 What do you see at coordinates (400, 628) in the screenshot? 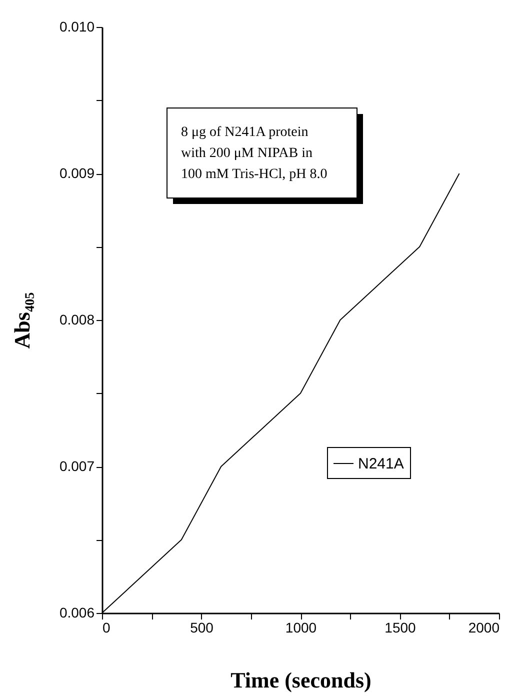
I see `x-tick-label: 1500` at bounding box center [400, 628].